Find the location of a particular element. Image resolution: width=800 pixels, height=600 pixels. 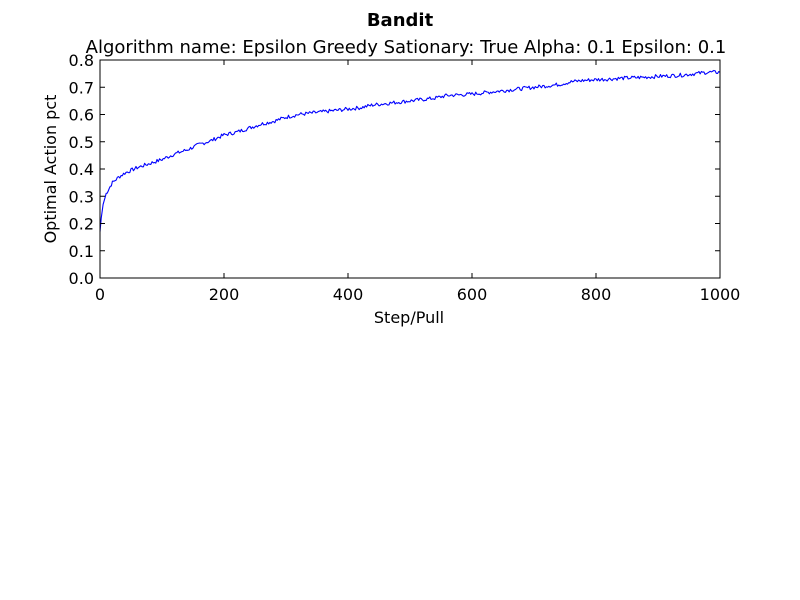

y-tick-label: 0.6 is located at coordinates (81, 115).